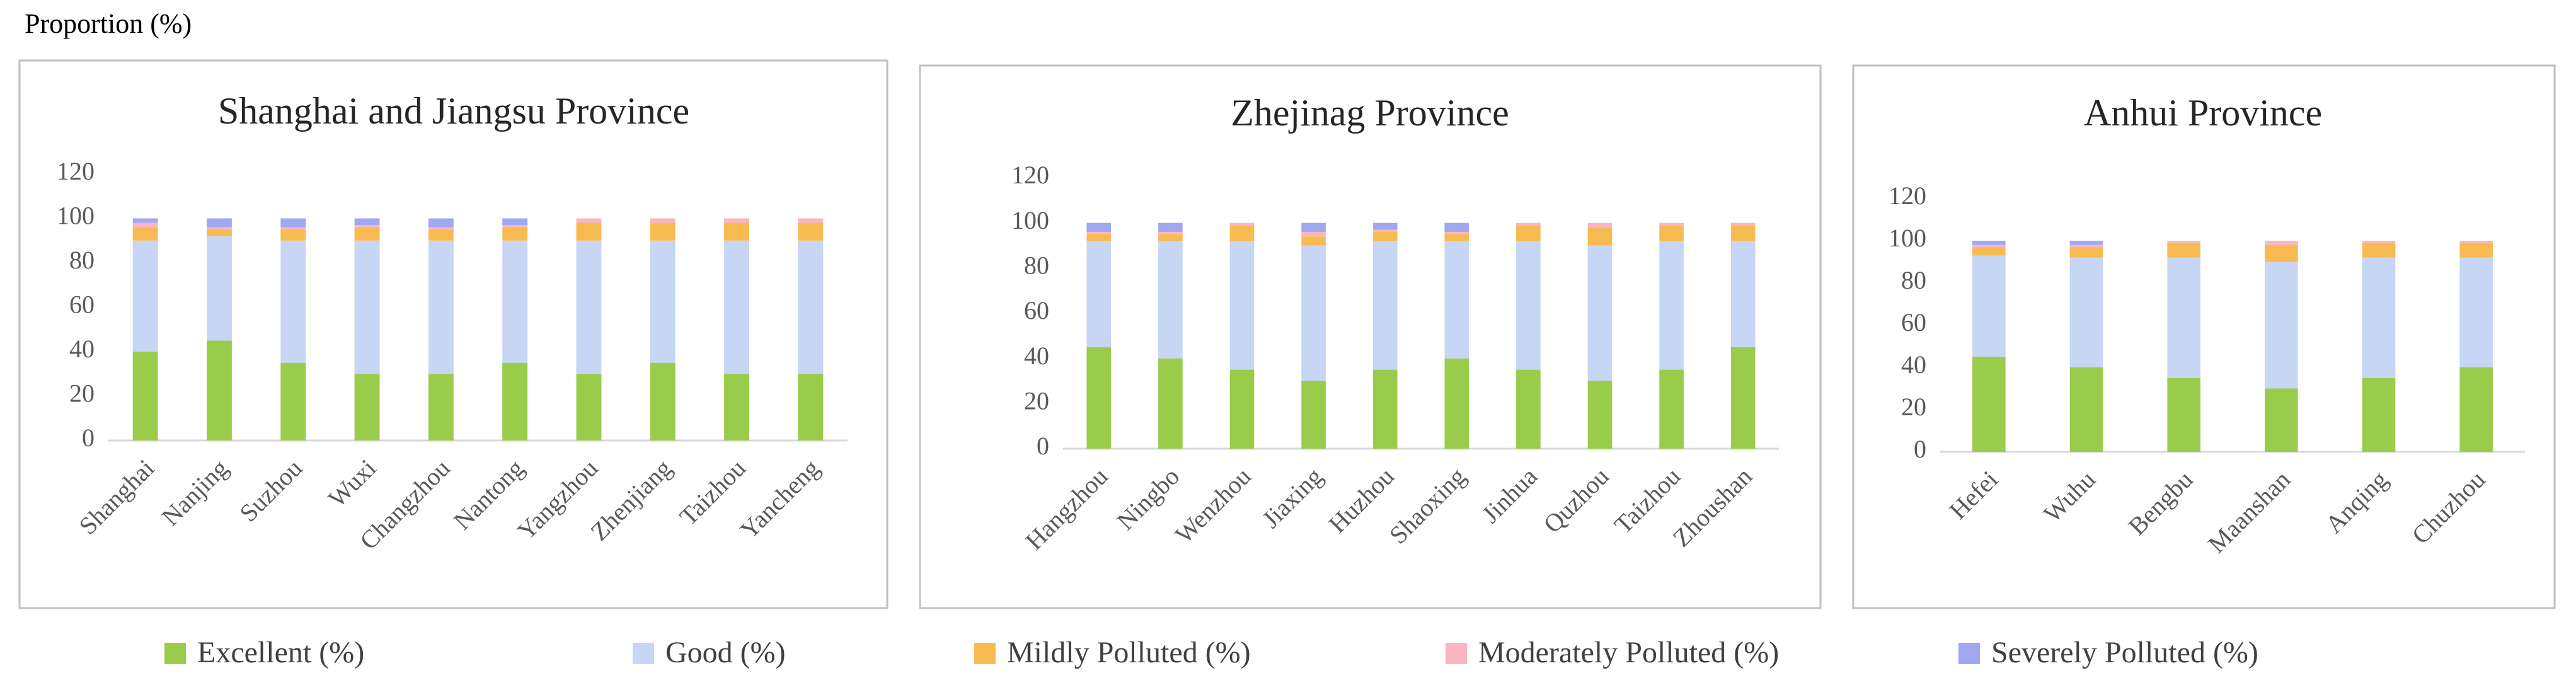  What do you see at coordinates (1030, 220) in the screenshot?
I see `y-tick-label: 100` at bounding box center [1030, 220].